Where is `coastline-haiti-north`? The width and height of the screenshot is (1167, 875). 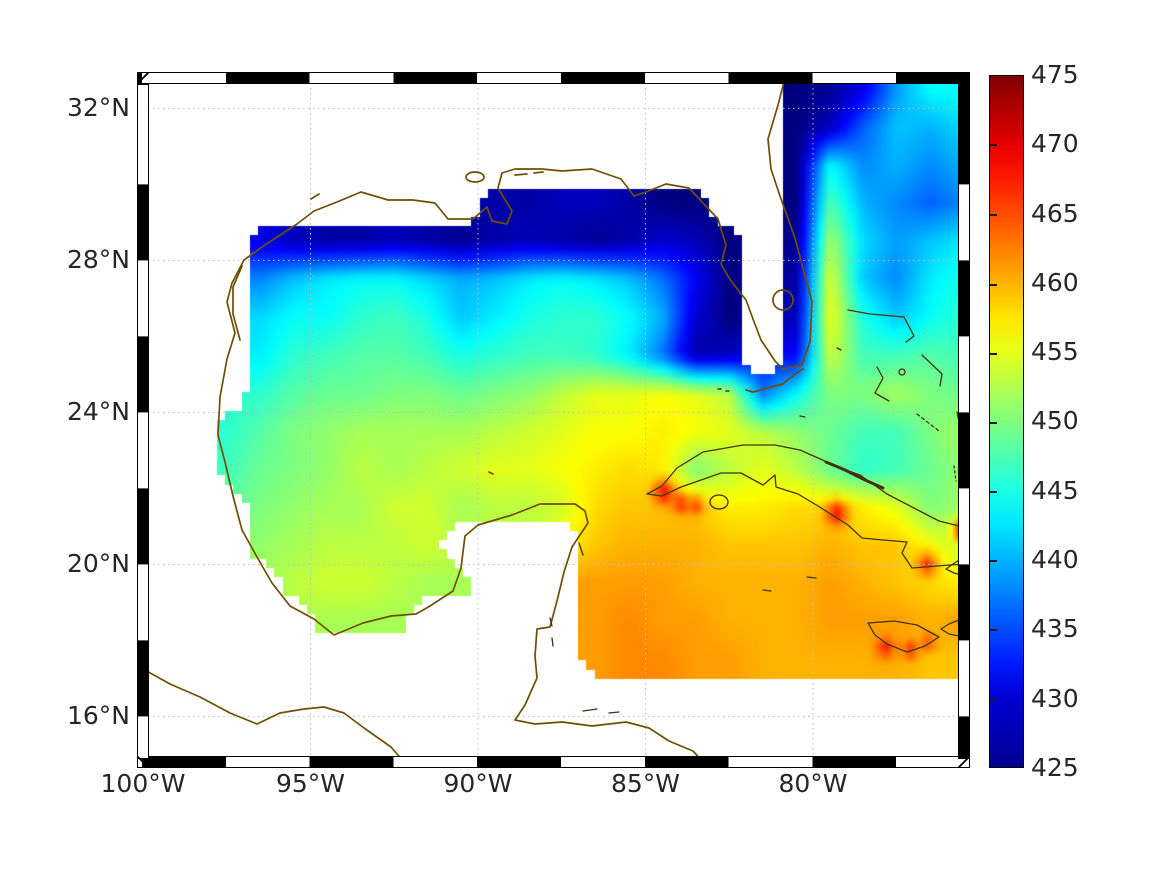
coastline-haiti-north is located at coordinates (954, 566).